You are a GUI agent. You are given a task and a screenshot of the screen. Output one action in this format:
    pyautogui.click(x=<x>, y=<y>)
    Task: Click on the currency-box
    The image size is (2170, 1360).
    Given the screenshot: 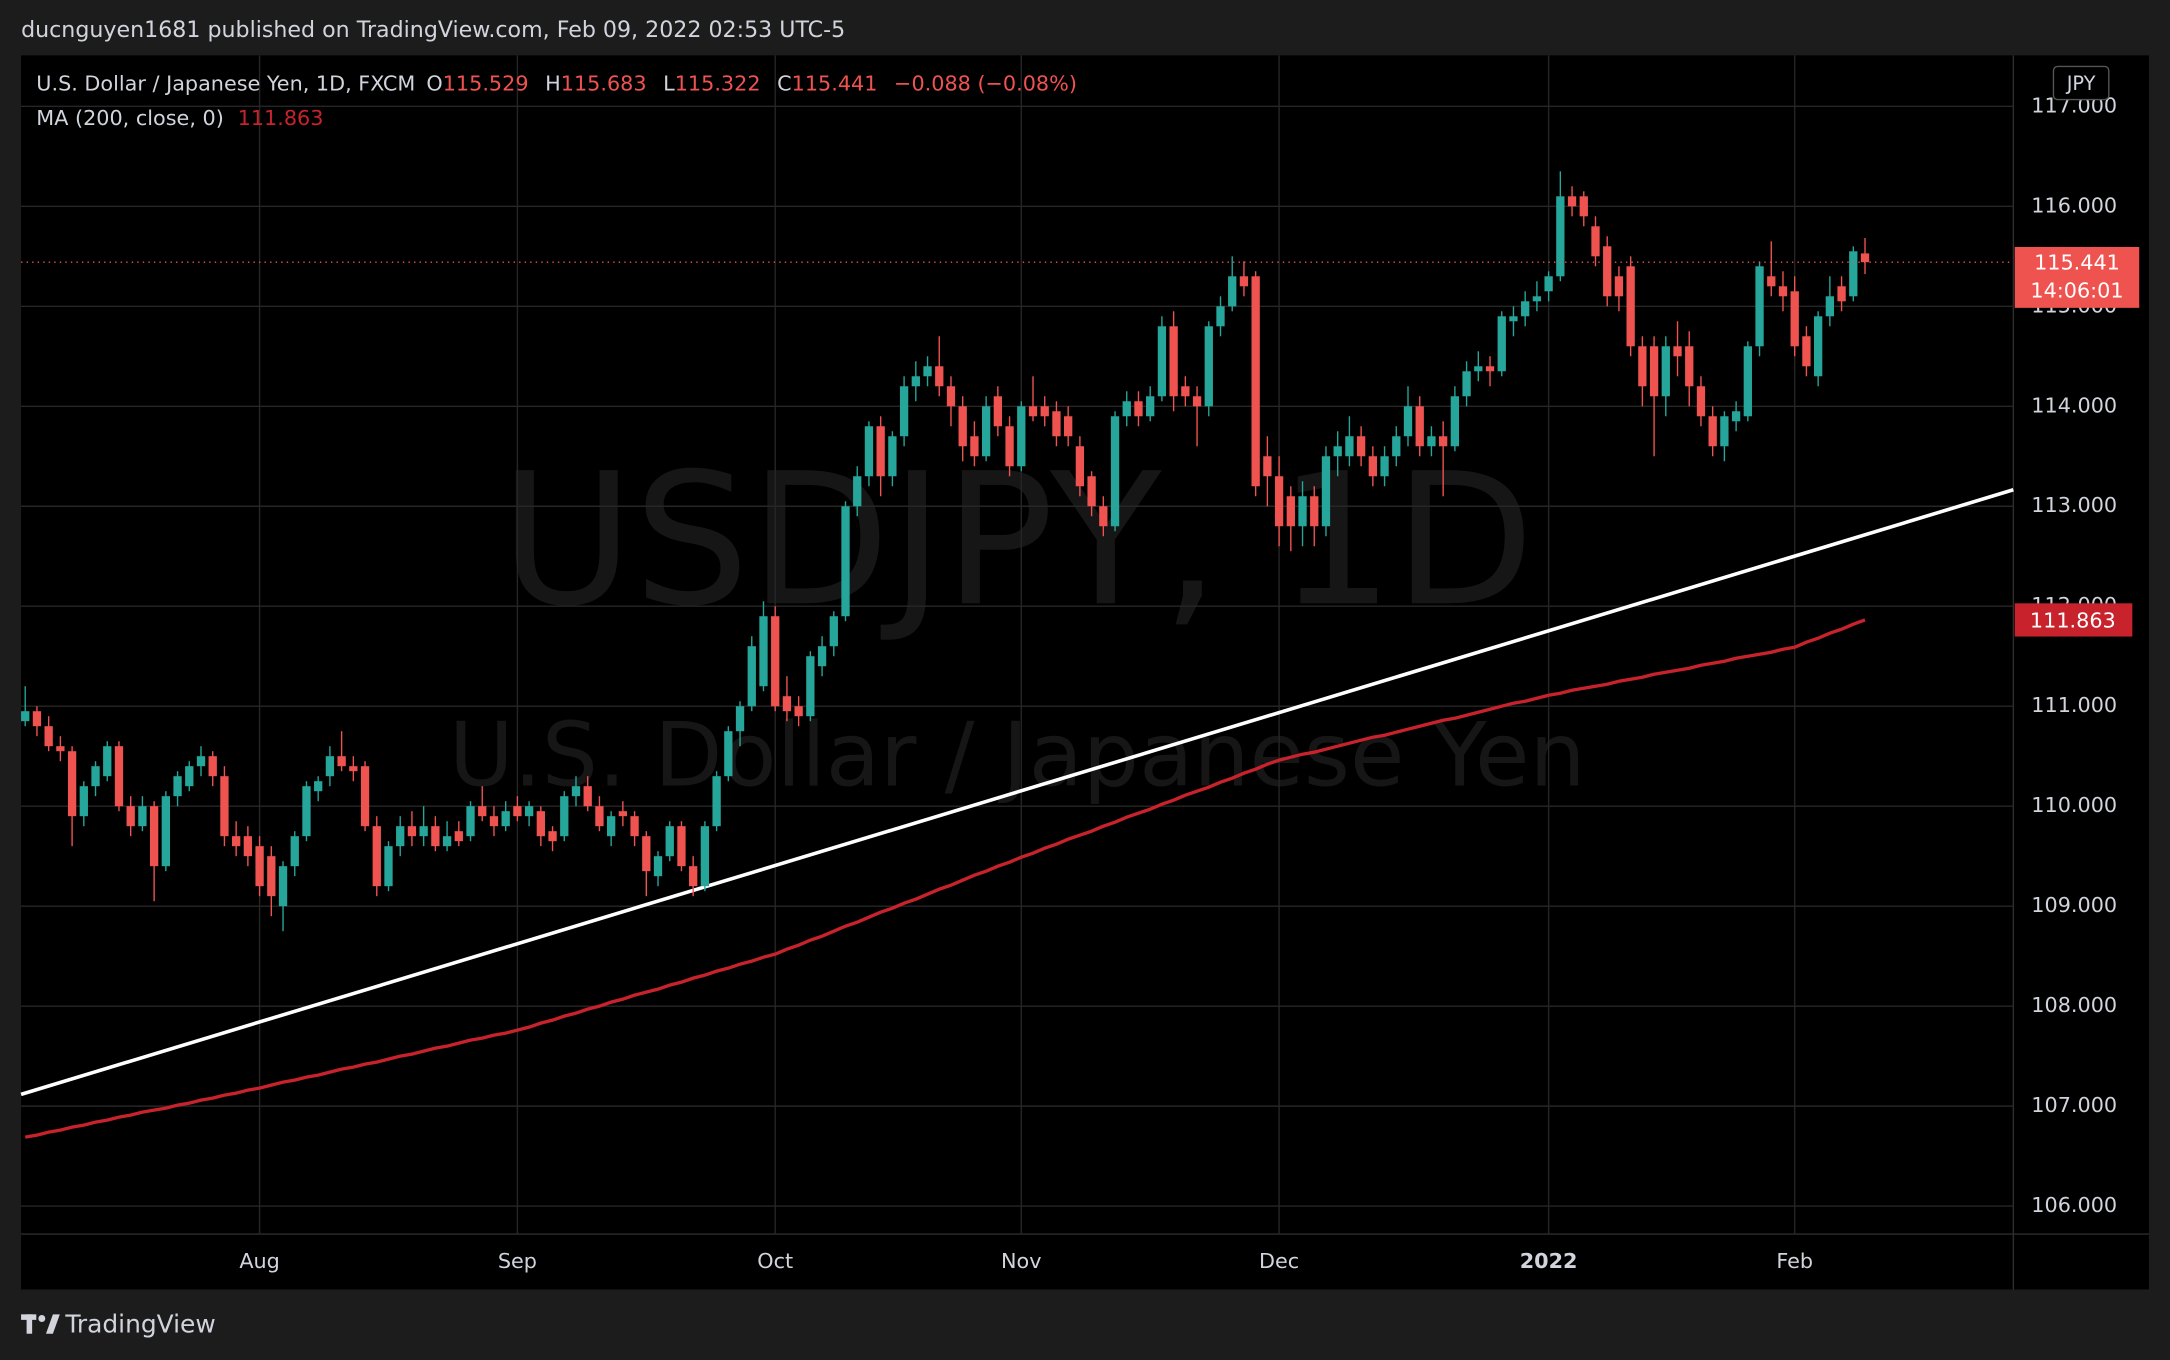 What is the action you would take?
    pyautogui.click(x=2081, y=83)
    